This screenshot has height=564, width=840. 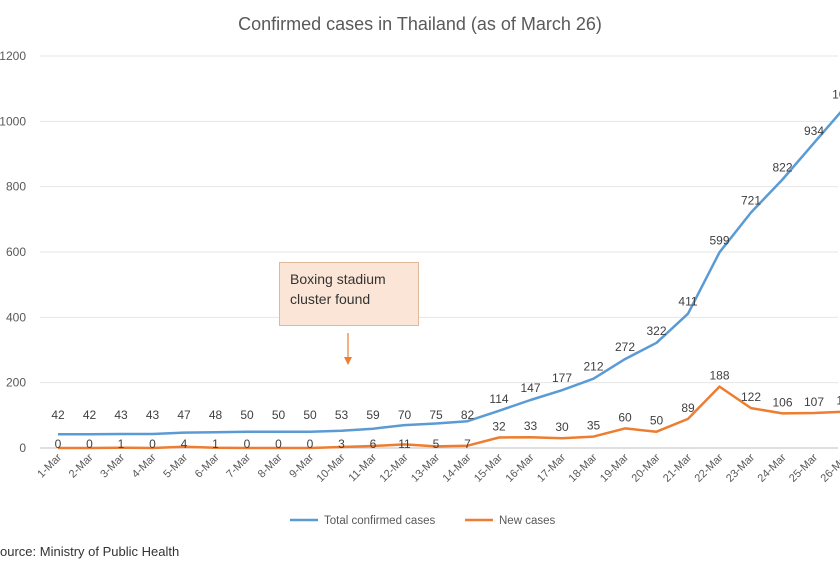 I want to click on x-tick-label: 8-Mar, so click(x=270, y=465).